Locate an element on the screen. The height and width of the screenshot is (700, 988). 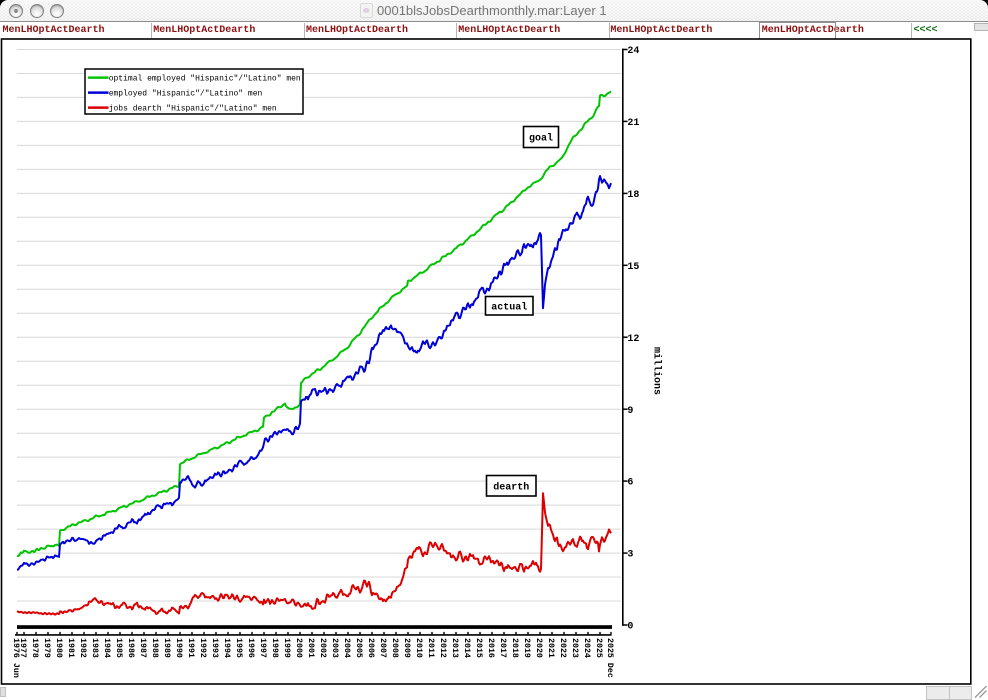
svg-text: 1976 Jun is located at coordinates (15, 658).